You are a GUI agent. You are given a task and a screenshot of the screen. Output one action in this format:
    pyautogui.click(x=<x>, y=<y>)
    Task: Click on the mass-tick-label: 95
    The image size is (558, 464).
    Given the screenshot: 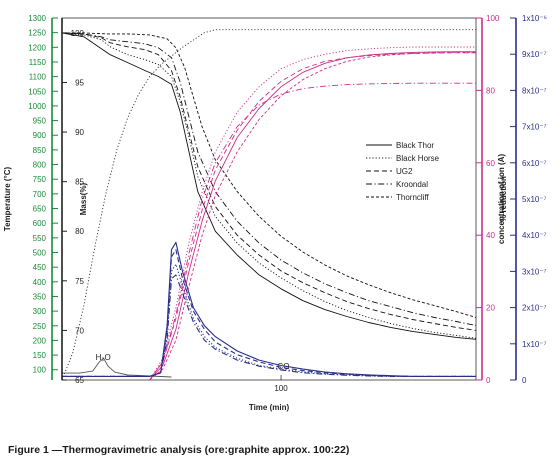 What is the action you would take?
    pyautogui.click(x=79, y=82)
    